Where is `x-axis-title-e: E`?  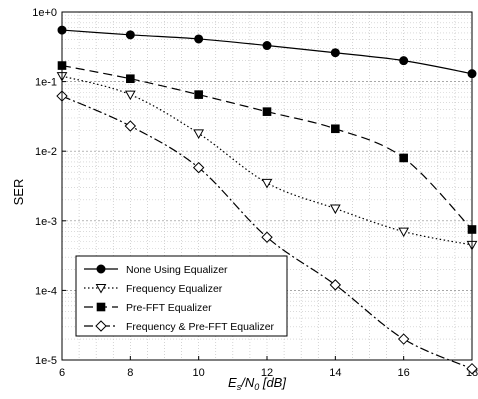
x-axis-title-e: E is located at coordinates (232, 382).